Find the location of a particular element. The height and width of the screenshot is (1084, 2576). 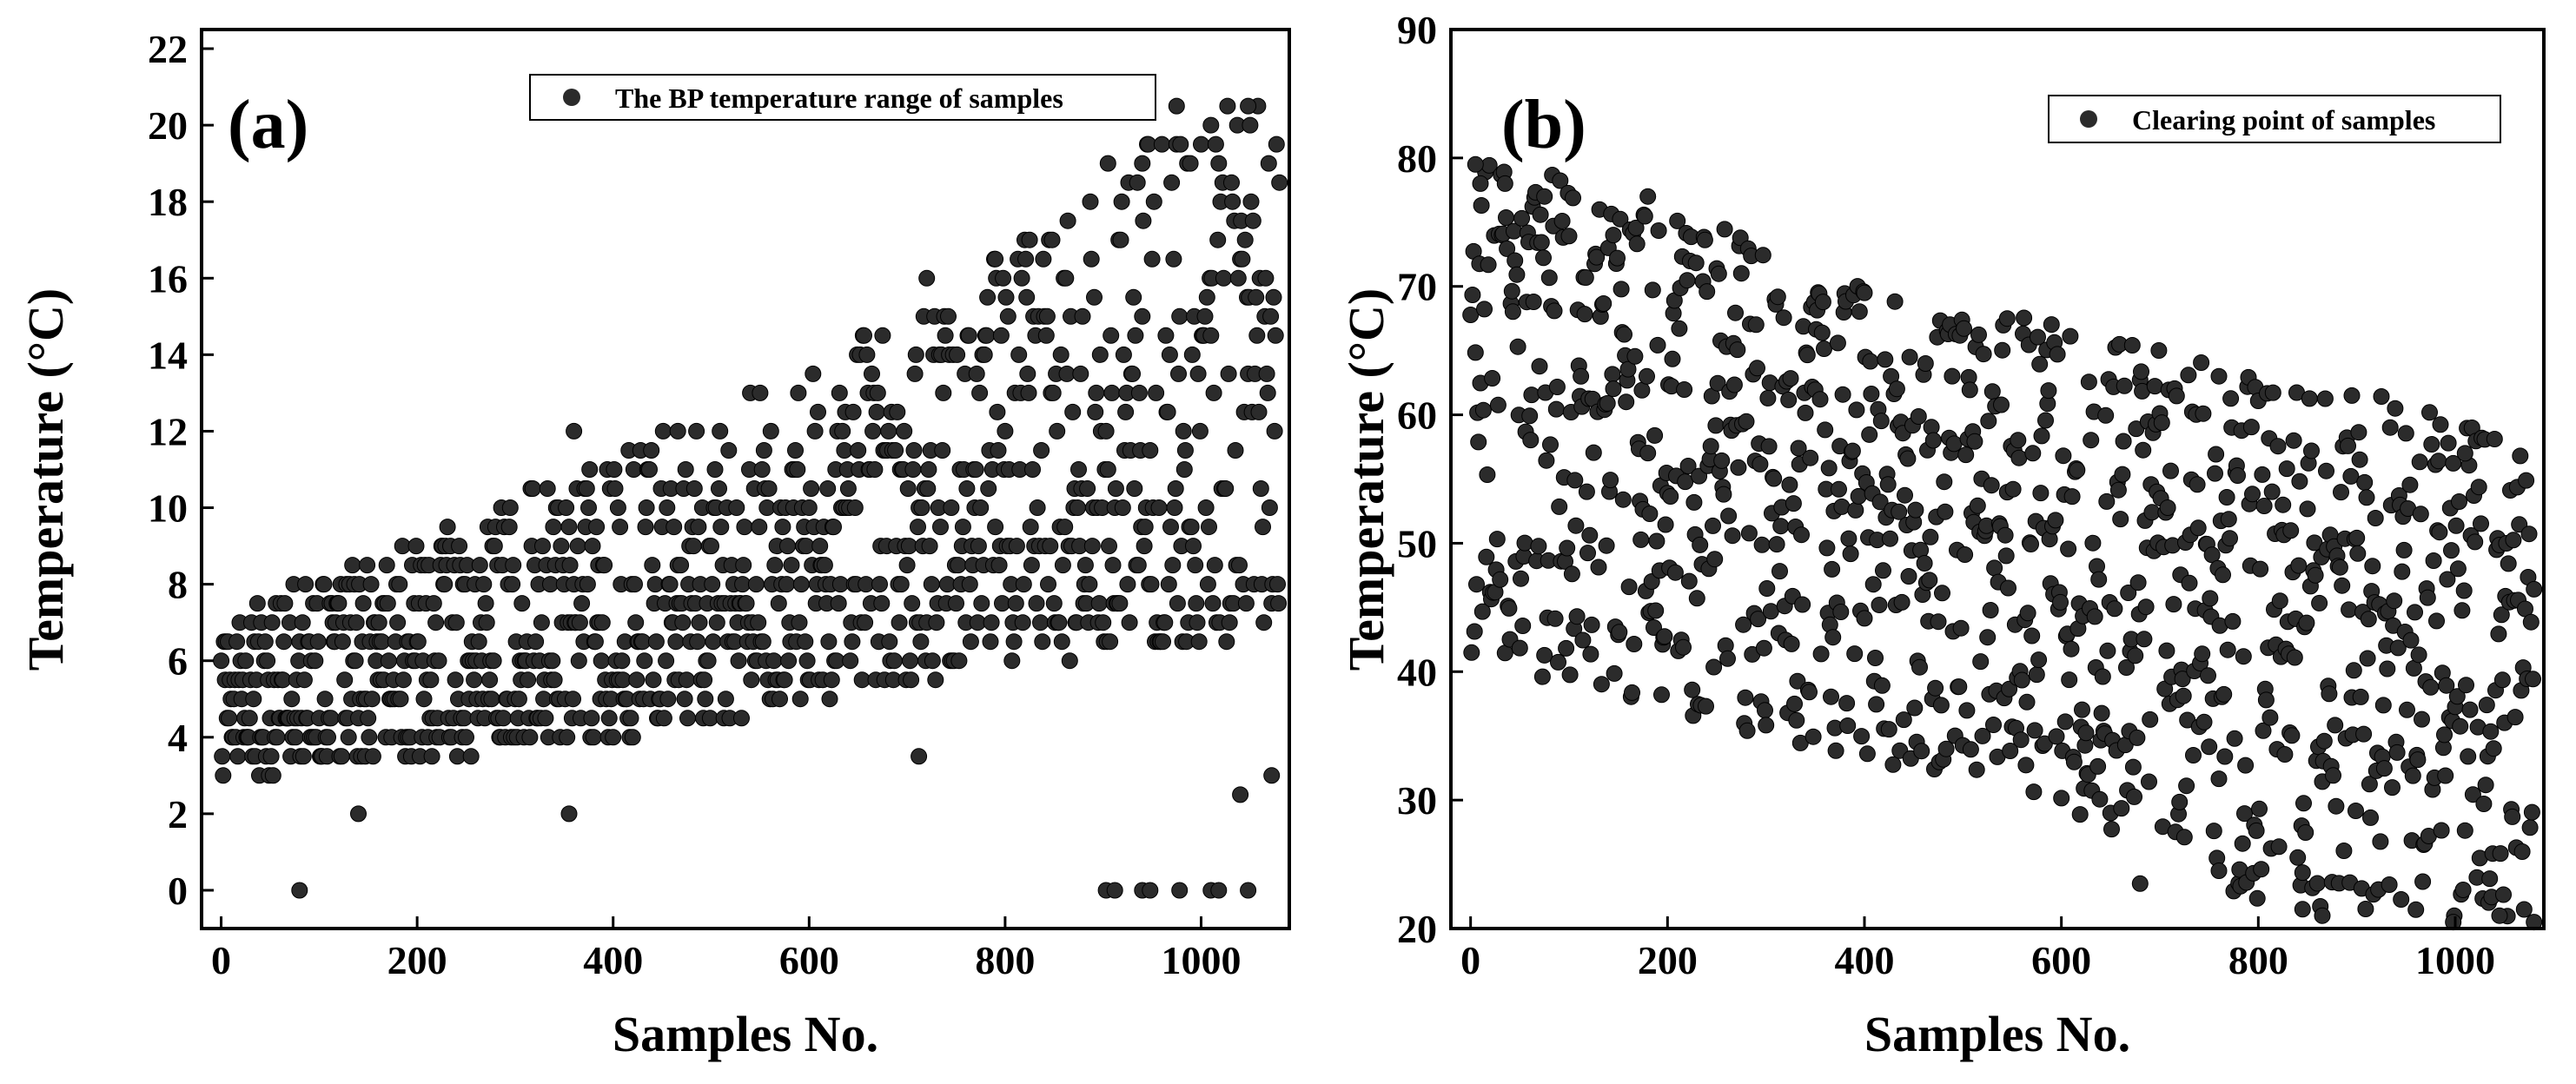

panel-b-y-tick-label: 70 is located at coordinates (1417, 287).